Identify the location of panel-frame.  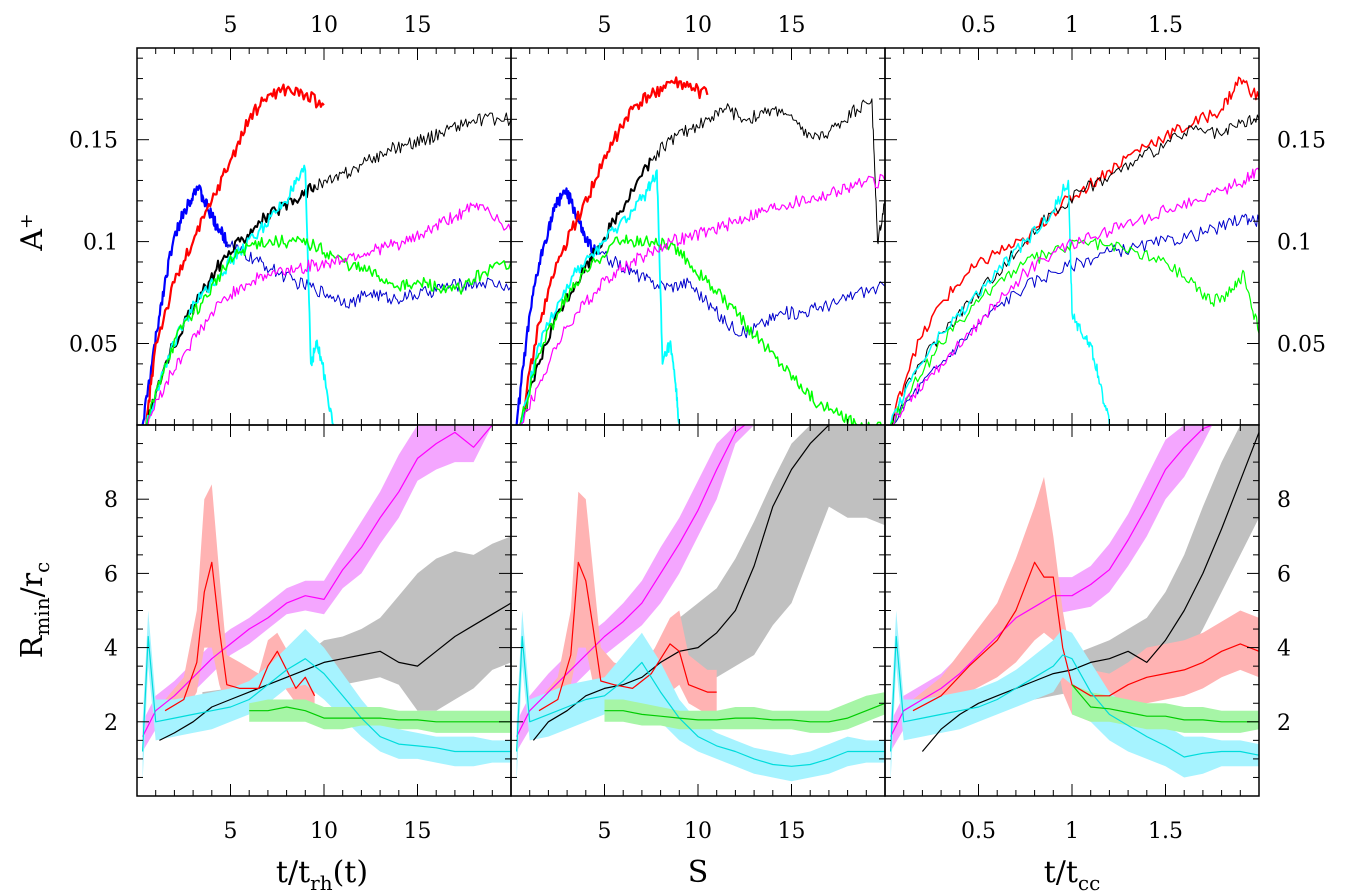
(1072, 236).